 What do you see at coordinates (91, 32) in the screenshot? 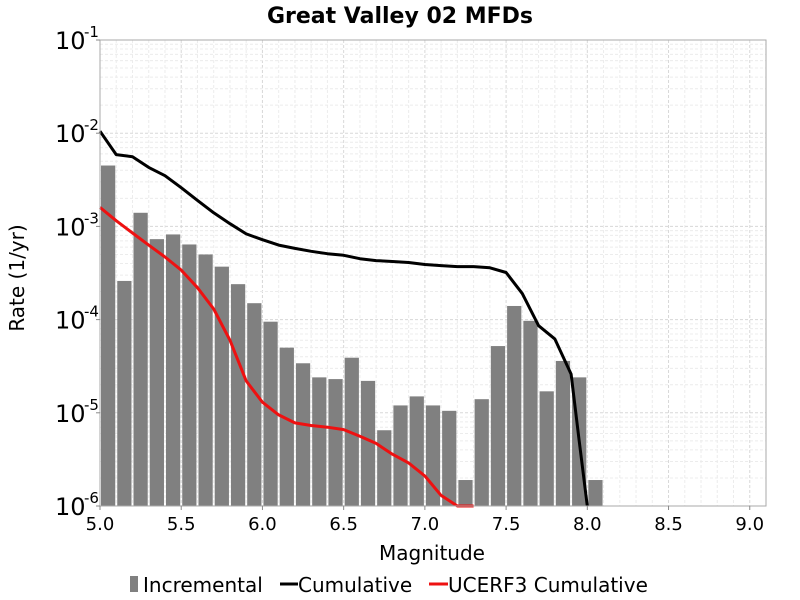
I see `y-tick-exponent: -1` at bounding box center [91, 32].